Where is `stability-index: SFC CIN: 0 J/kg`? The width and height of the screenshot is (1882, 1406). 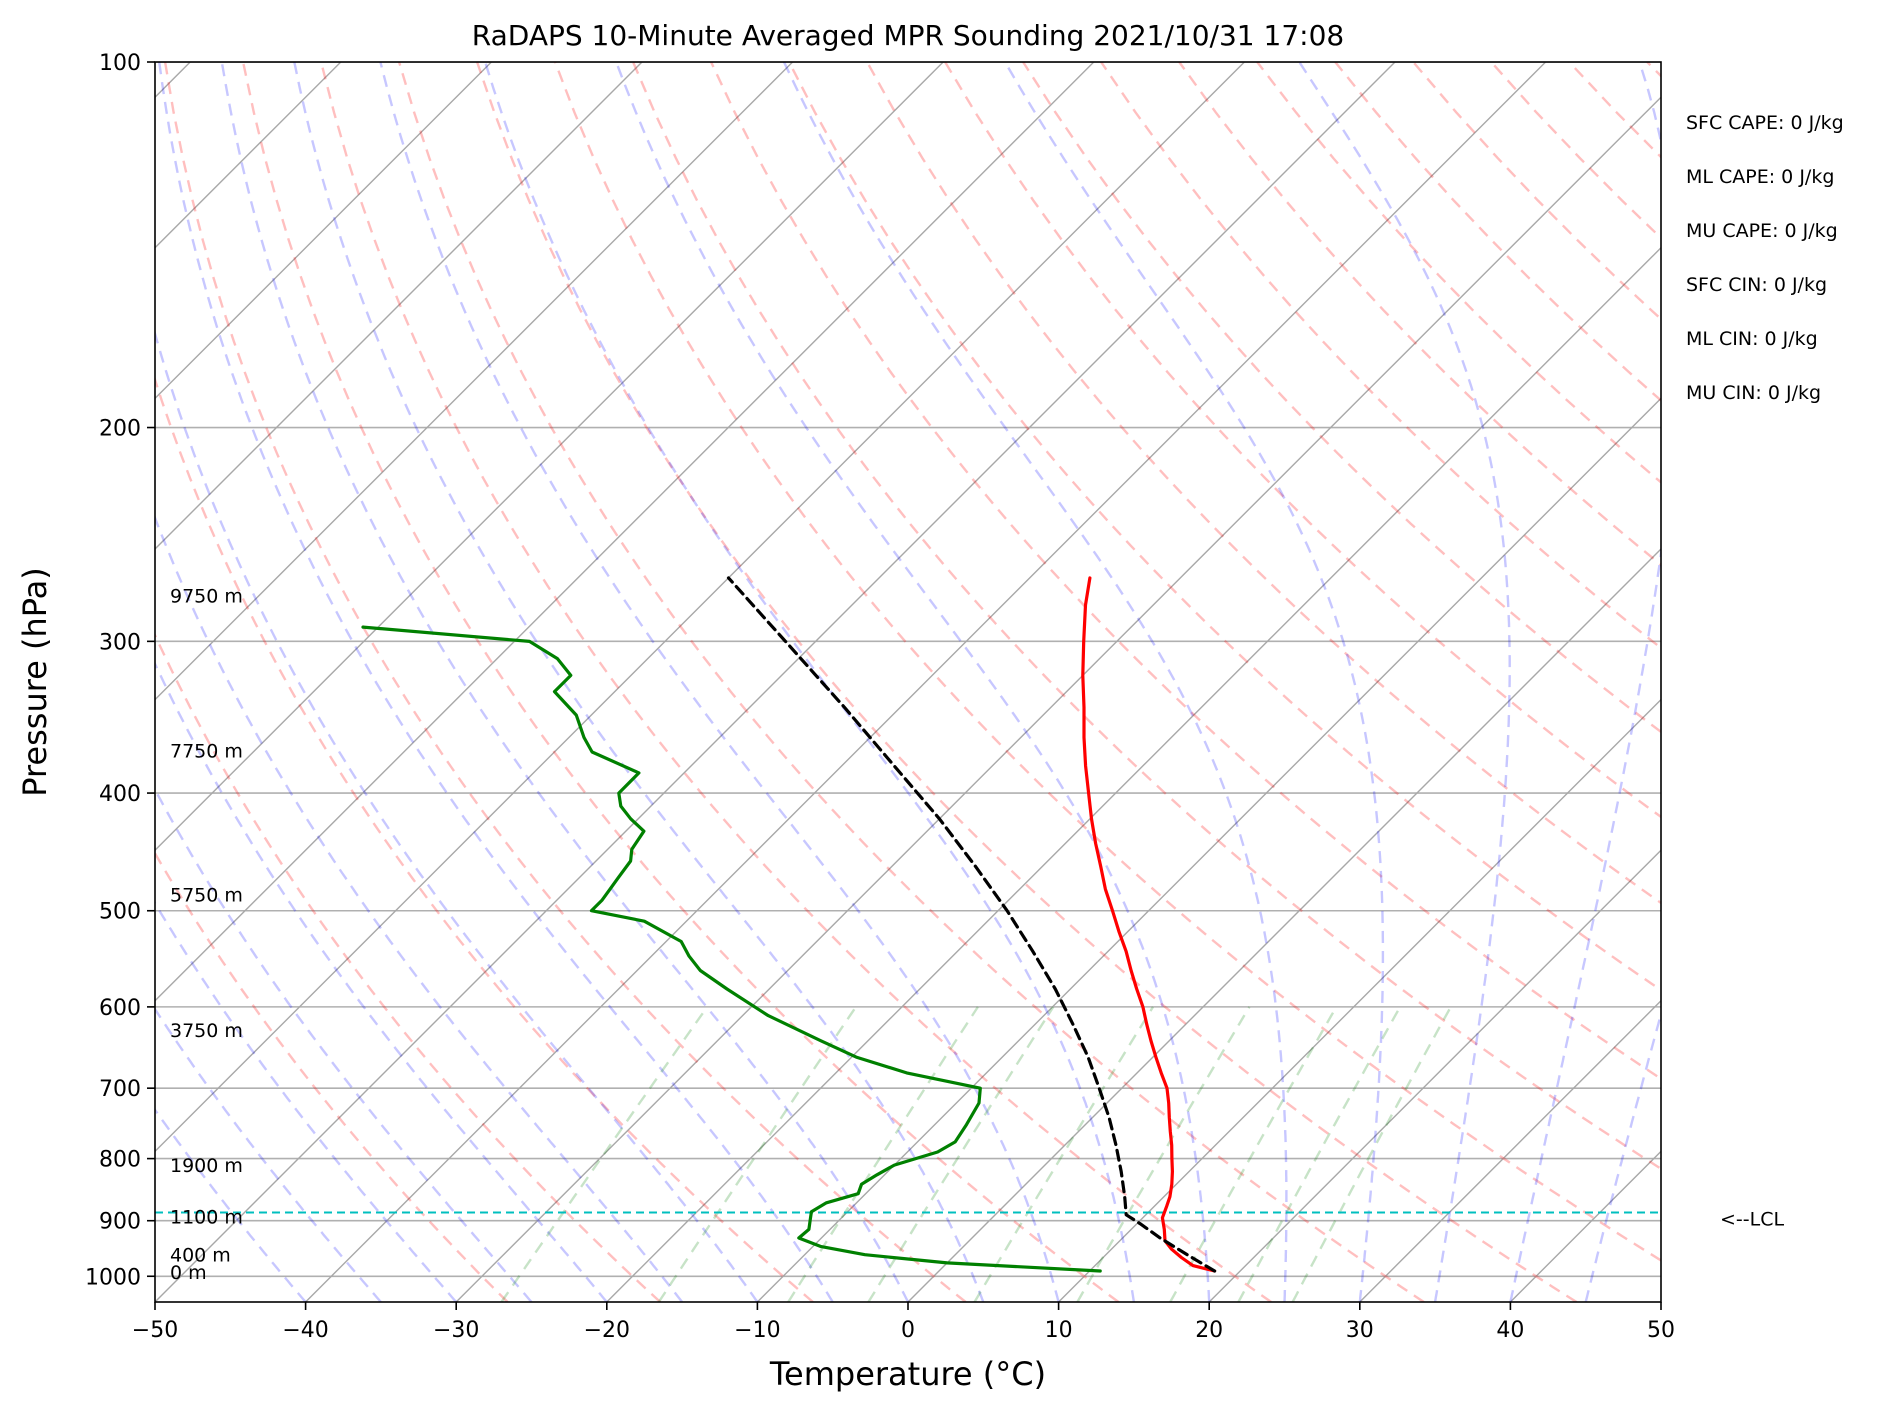 stability-index: SFC CIN: 0 J/kg is located at coordinates (1756, 285).